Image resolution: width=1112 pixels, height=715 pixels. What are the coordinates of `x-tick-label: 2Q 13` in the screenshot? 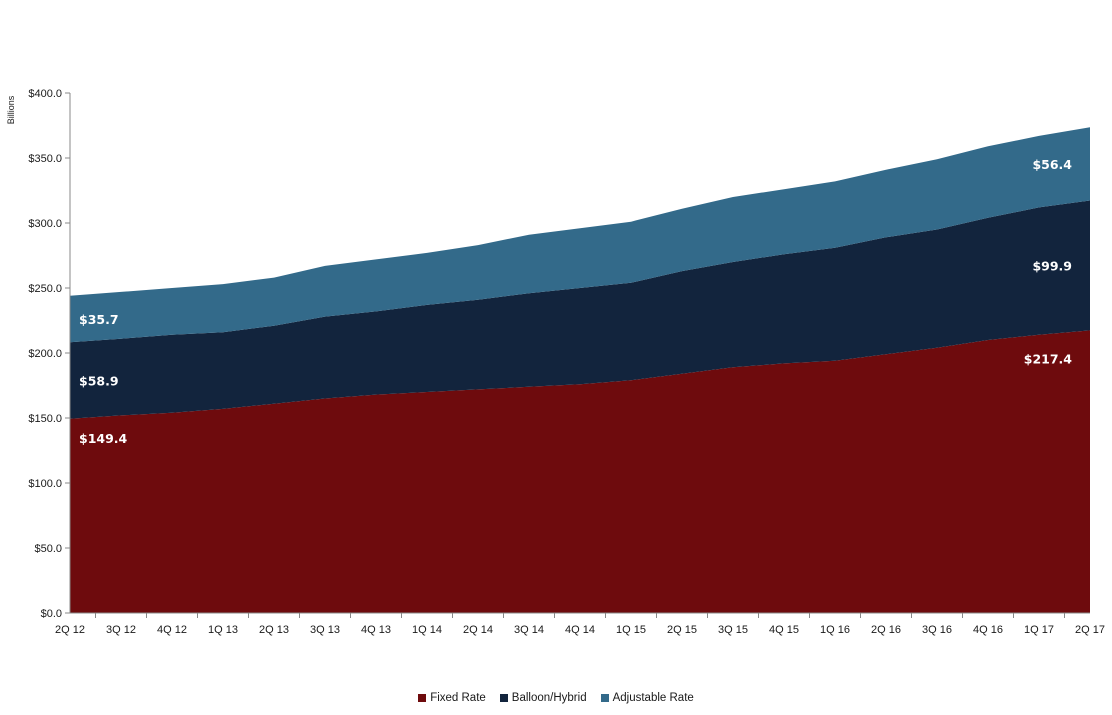 It's located at (274, 630).